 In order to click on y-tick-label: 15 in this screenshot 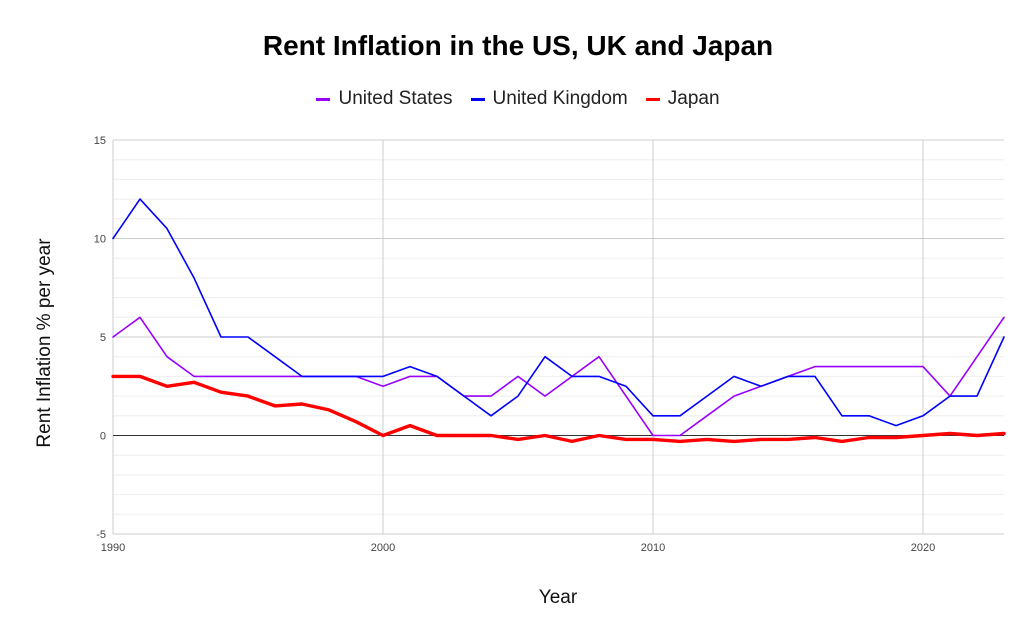, I will do `click(100, 141)`.